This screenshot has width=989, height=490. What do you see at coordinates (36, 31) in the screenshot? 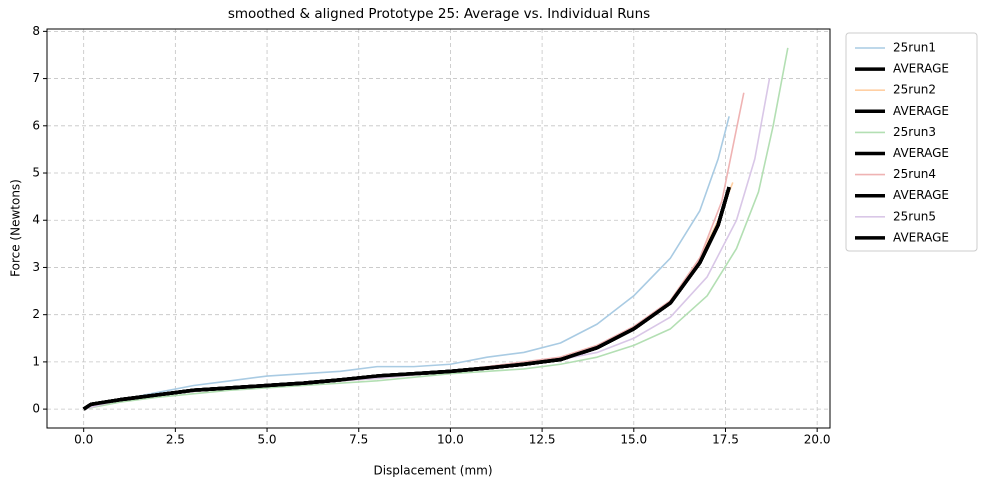
I see `y-tick-label: 8` at bounding box center [36, 31].